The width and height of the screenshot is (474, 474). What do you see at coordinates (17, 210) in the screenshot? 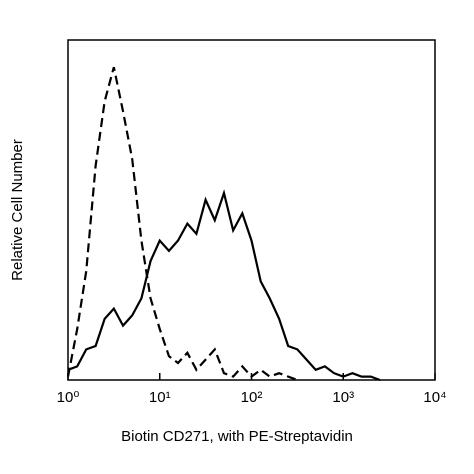
I see `y-axis-label: Relative Cell Number` at bounding box center [17, 210].